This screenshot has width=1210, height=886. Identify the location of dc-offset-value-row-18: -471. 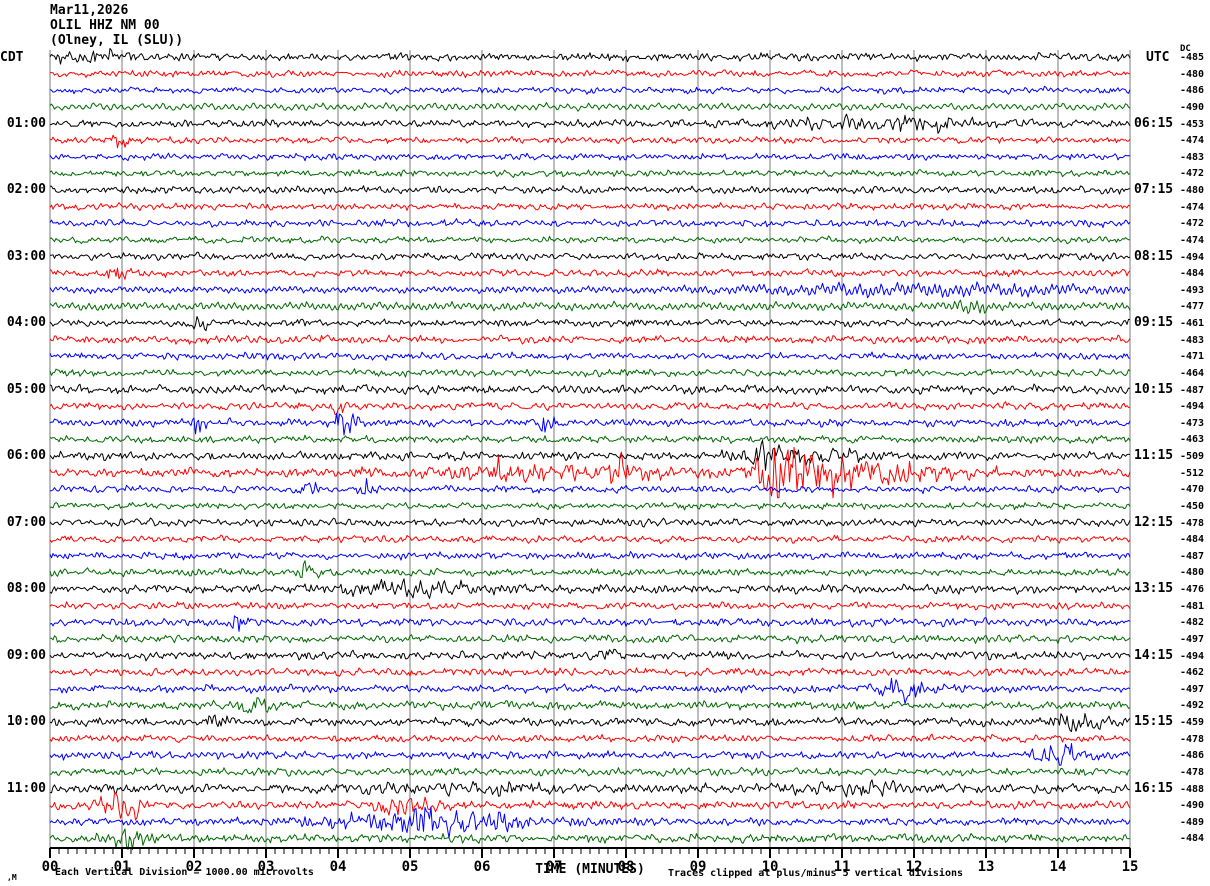
(1192, 357).